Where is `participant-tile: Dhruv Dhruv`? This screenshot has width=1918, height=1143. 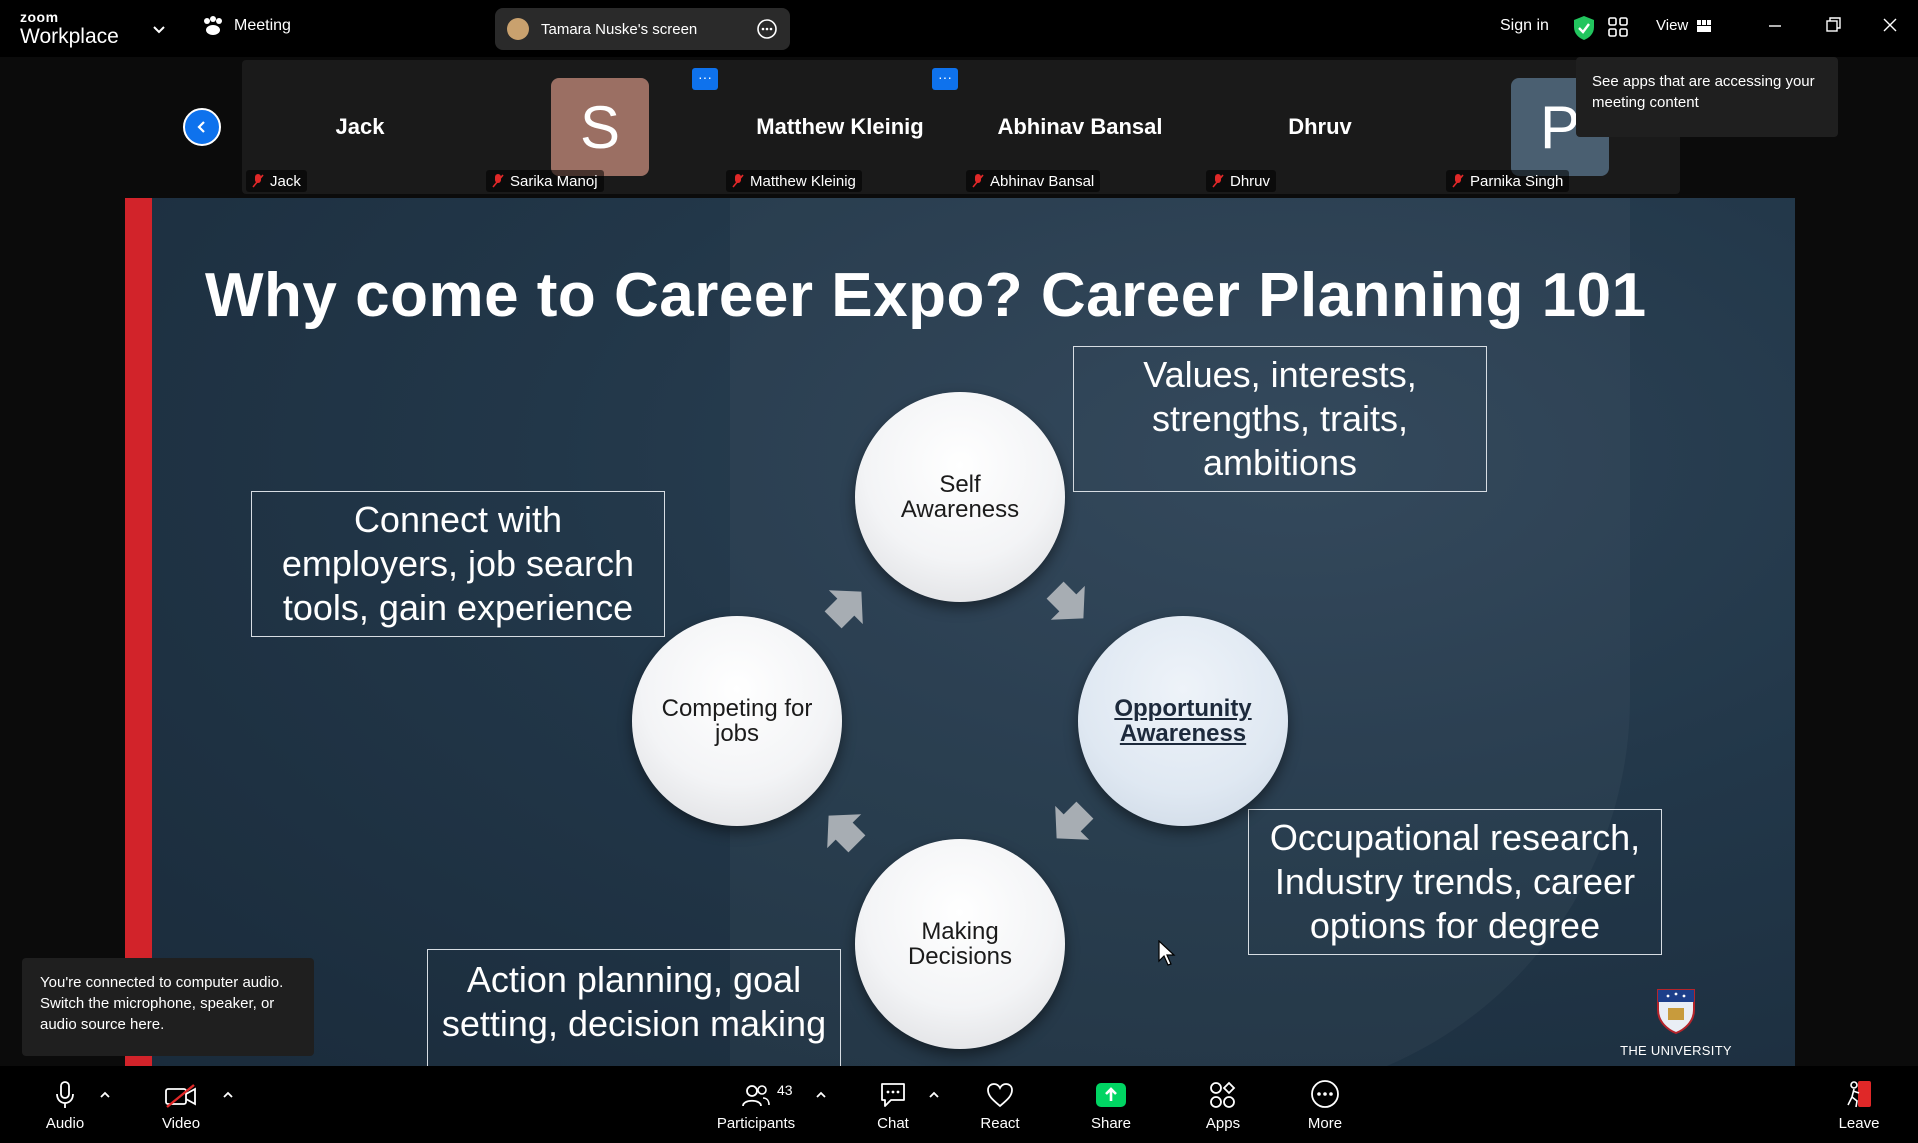
participant-tile: Dhruv Dhruv is located at coordinates (1320, 127).